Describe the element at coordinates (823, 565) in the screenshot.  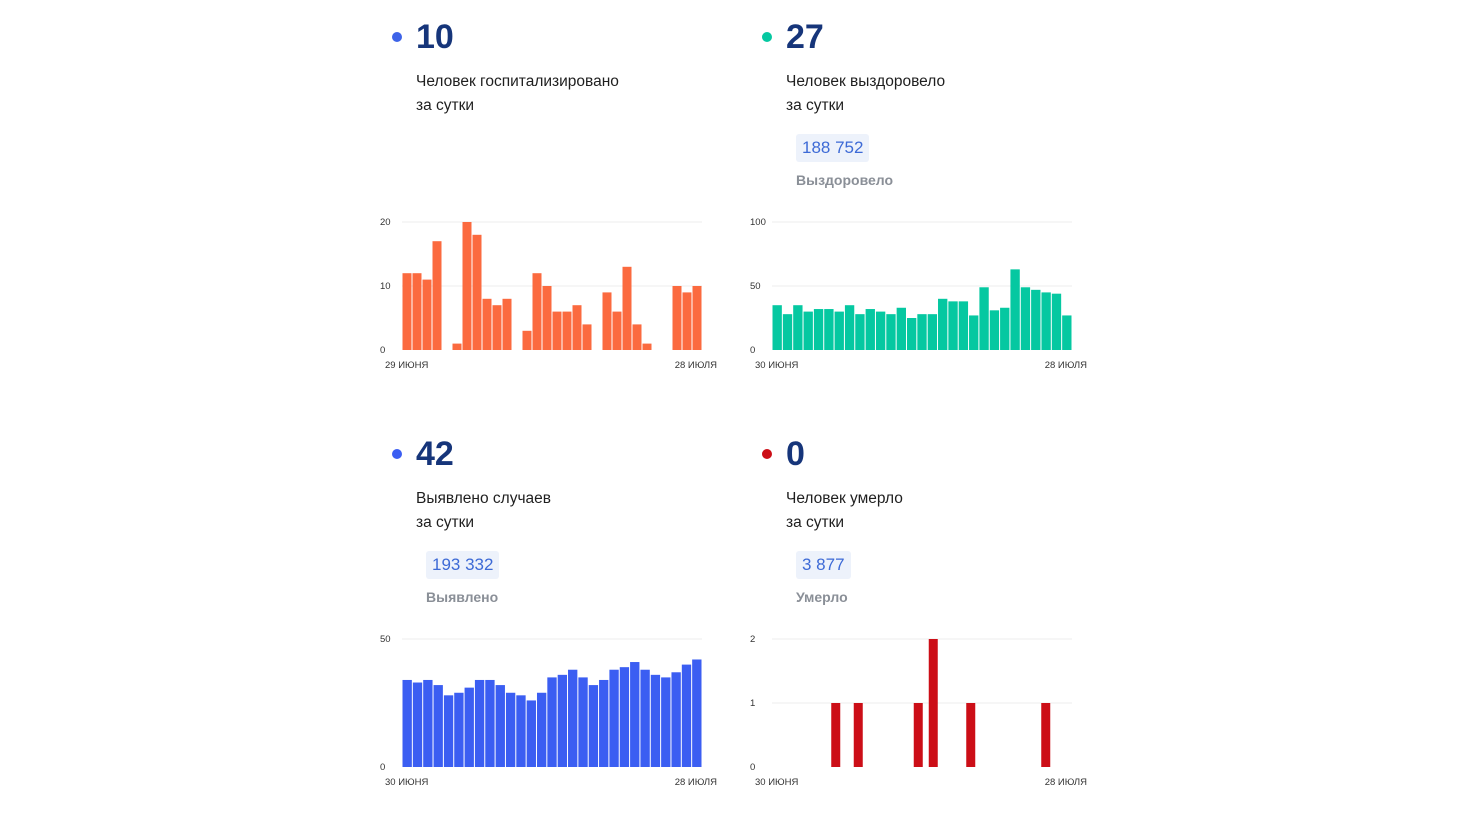
I see `total-badge: 3 877` at that location.